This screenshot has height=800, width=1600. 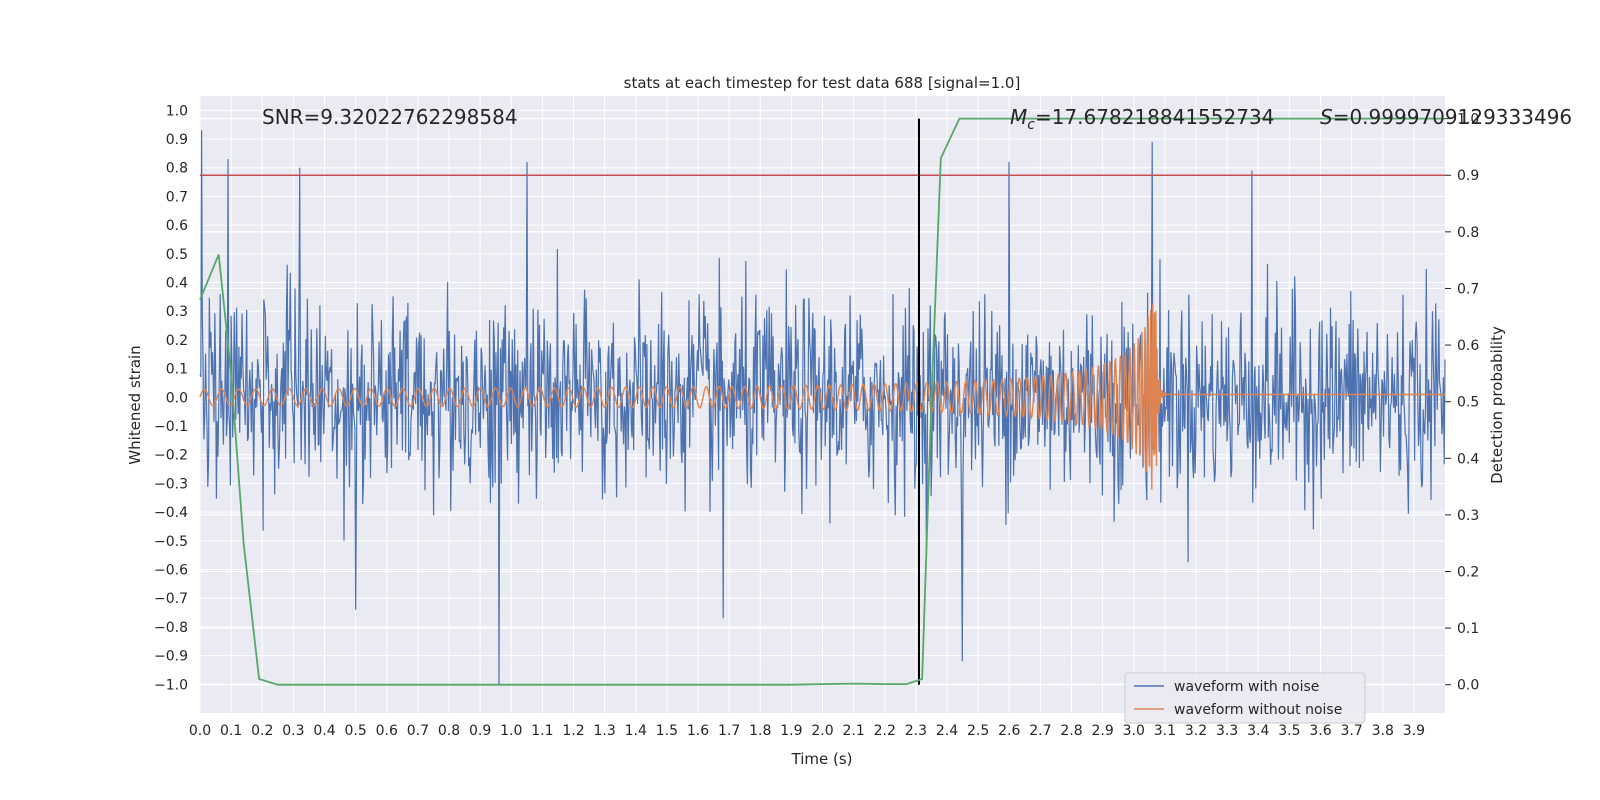 What do you see at coordinates (1258, 710) in the screenshot?
I see `legend-label-chirp: waveform without noise` at bounding box center [1258, 710].